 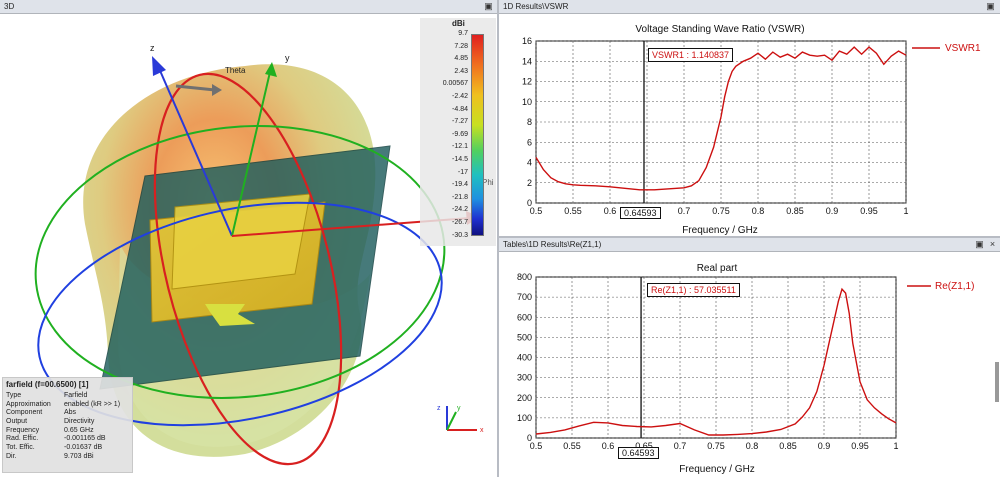 I want to click on info-key: Frequency, so click(x=23, y=430).